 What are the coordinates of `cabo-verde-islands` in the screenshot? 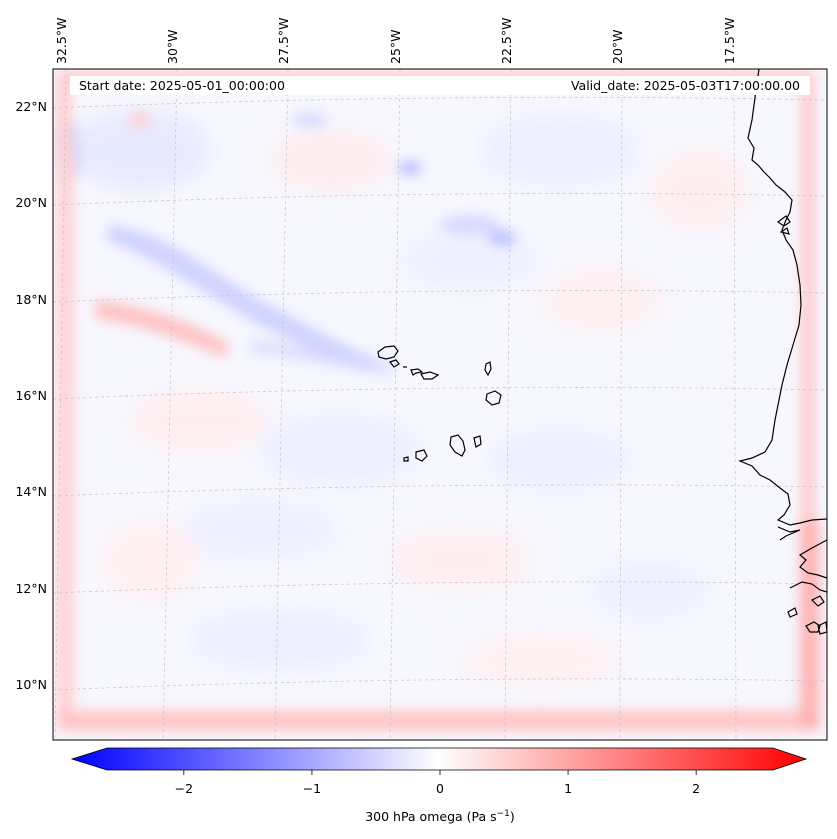 It's located at (439, 403).